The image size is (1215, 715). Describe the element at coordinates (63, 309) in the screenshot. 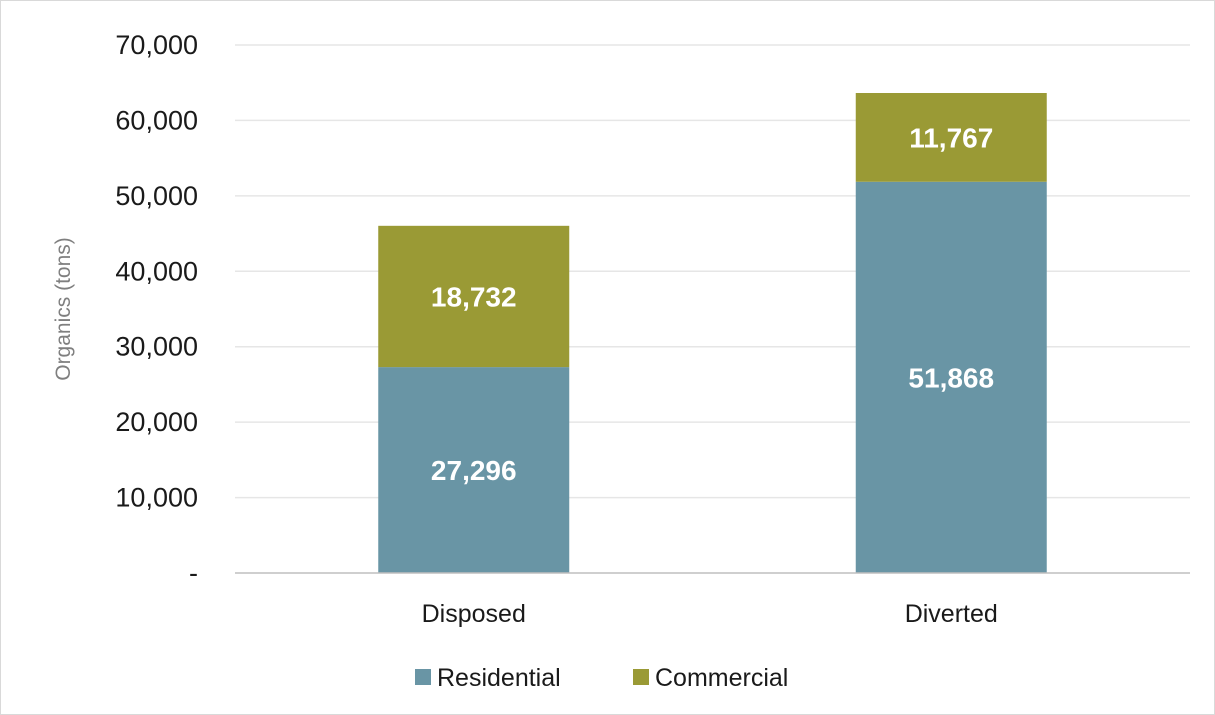

I see `y-axis-label: Organics (tons)` at that location.